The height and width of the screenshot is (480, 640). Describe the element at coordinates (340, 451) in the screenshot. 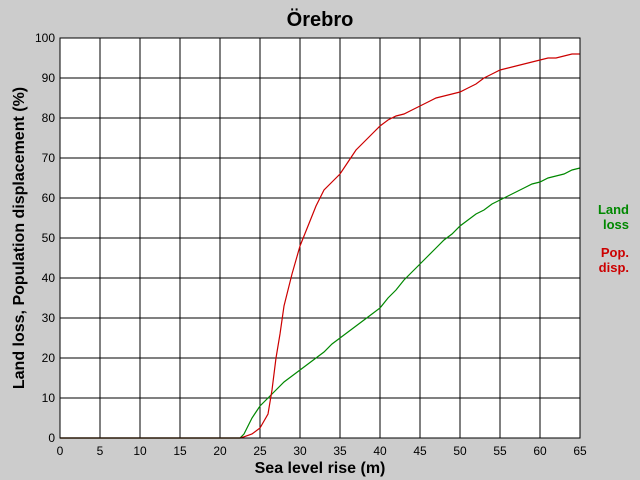

I see `x-tick-label: 35` at that location.